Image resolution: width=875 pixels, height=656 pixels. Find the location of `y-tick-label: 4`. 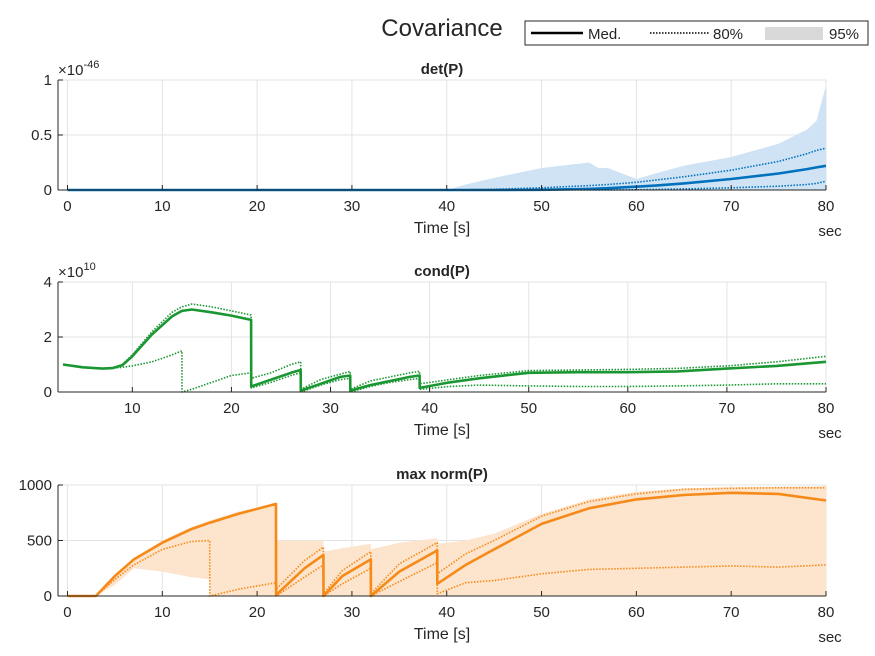

y-tick-label: 4 is located at coordinates (48, 282).